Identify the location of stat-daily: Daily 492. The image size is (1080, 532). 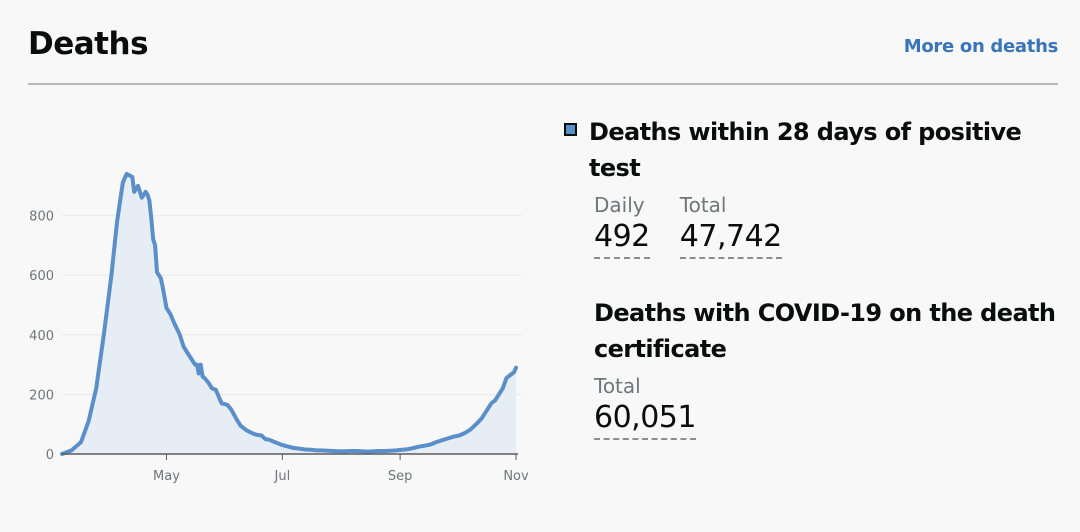
(622, 225).